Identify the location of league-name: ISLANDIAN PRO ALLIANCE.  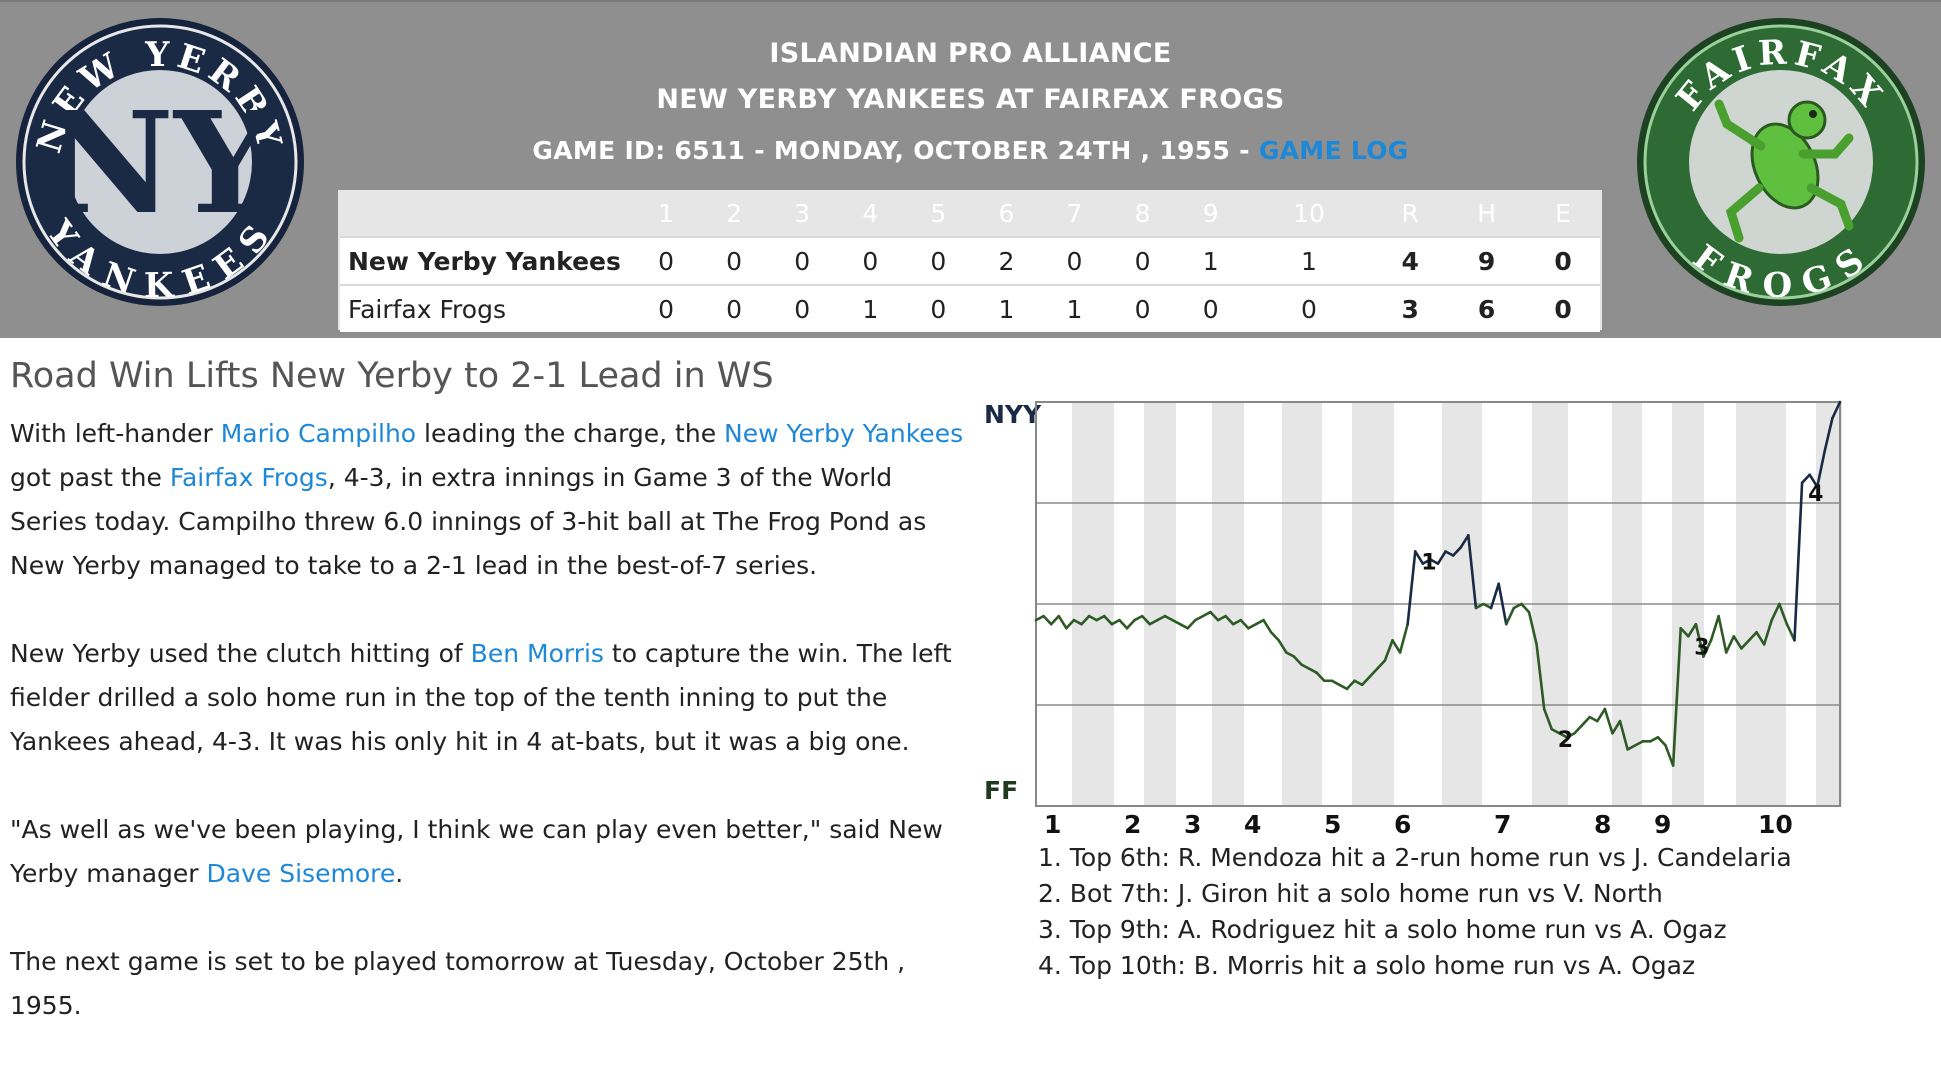
(970, 53).